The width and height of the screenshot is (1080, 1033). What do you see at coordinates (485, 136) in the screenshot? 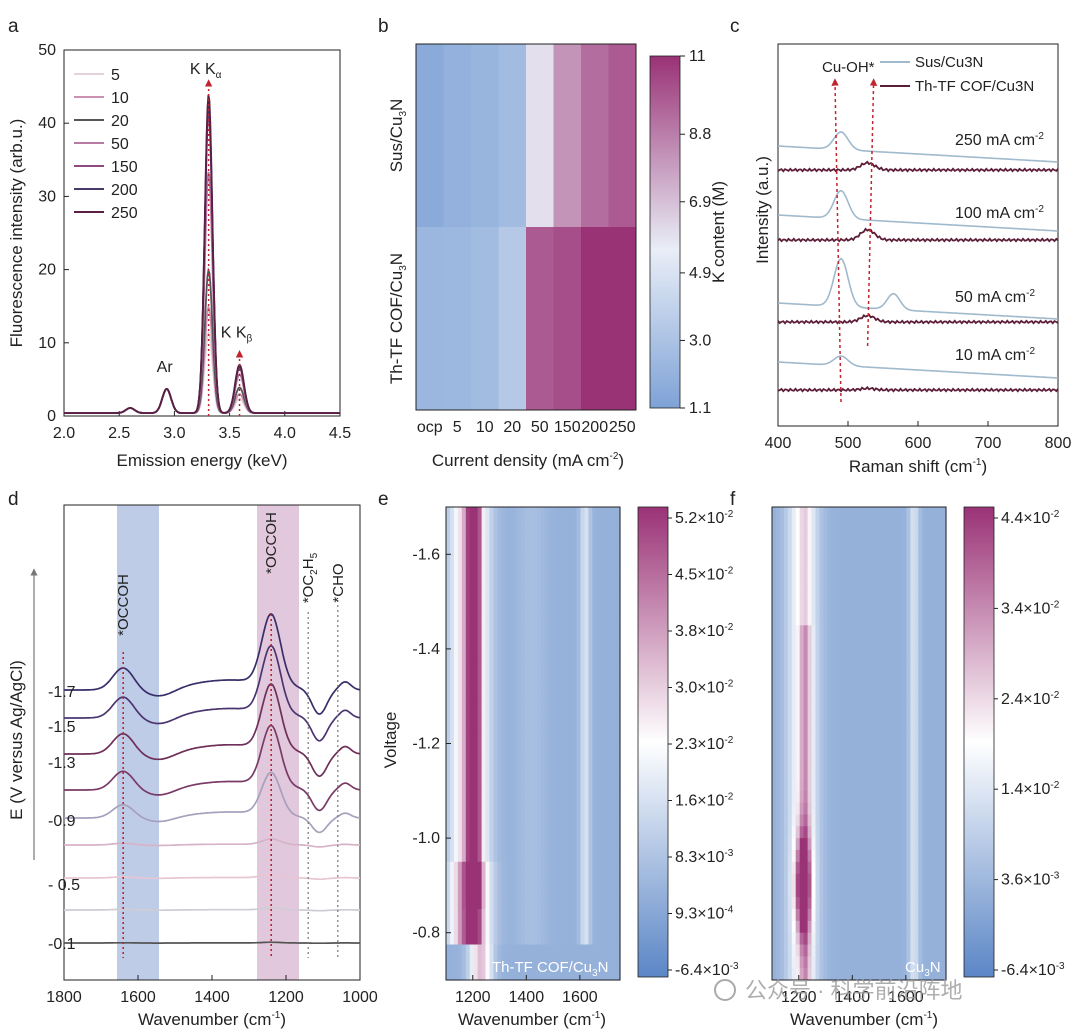
I see `b-cell-Sus/Cu3N-10` at bounding box center [485, 136].